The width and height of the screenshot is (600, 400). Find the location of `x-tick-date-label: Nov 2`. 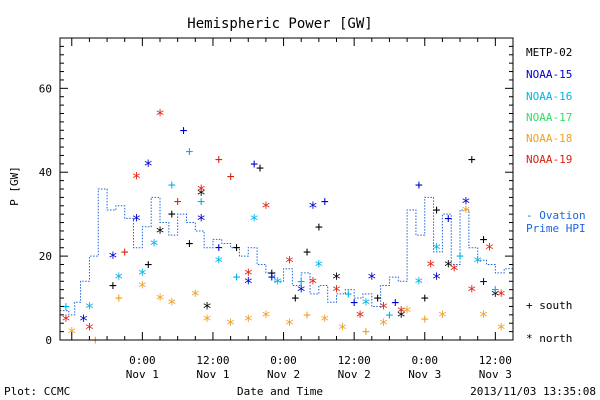

x-tick-date-label: Nov 2 is located at coordinates (283, 374).